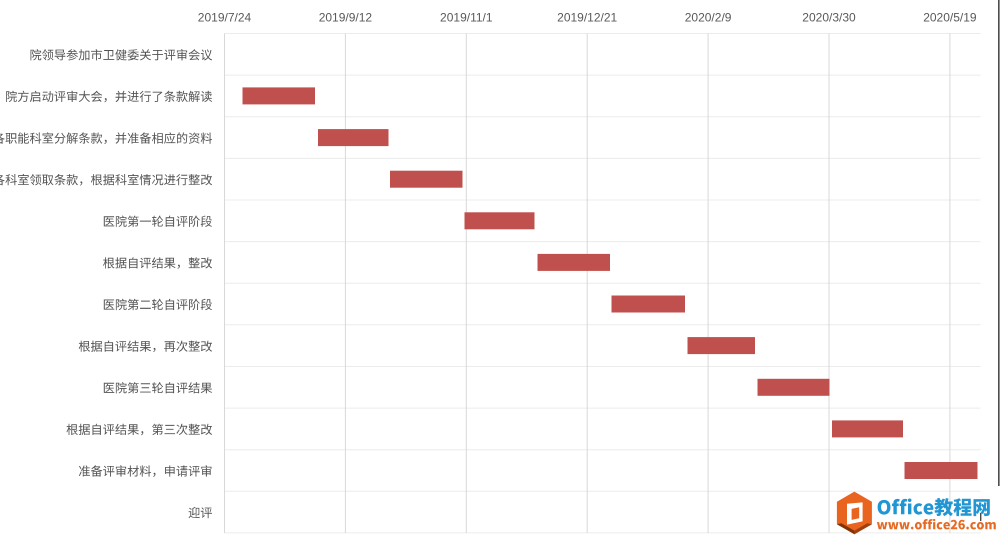  Describe the element at coordinates (466, 18) in the screenshot. I see `svg-text: 2019/11/1` at that location.